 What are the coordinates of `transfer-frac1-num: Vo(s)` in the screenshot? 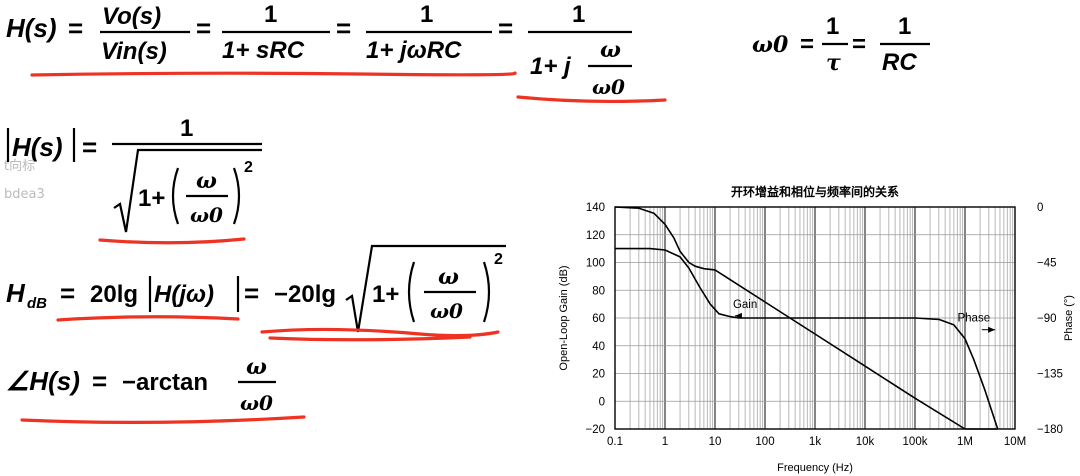 It's located at (131, 16).